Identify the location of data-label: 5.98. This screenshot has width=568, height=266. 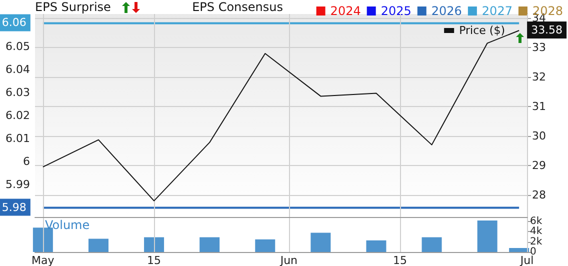
(14, 207).